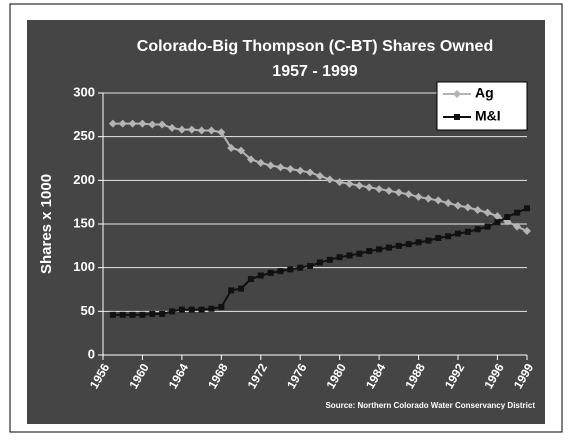 The height and width of the screenshot is (442, 573). I want to click on y-tick-label: 200, so click(84, 179).